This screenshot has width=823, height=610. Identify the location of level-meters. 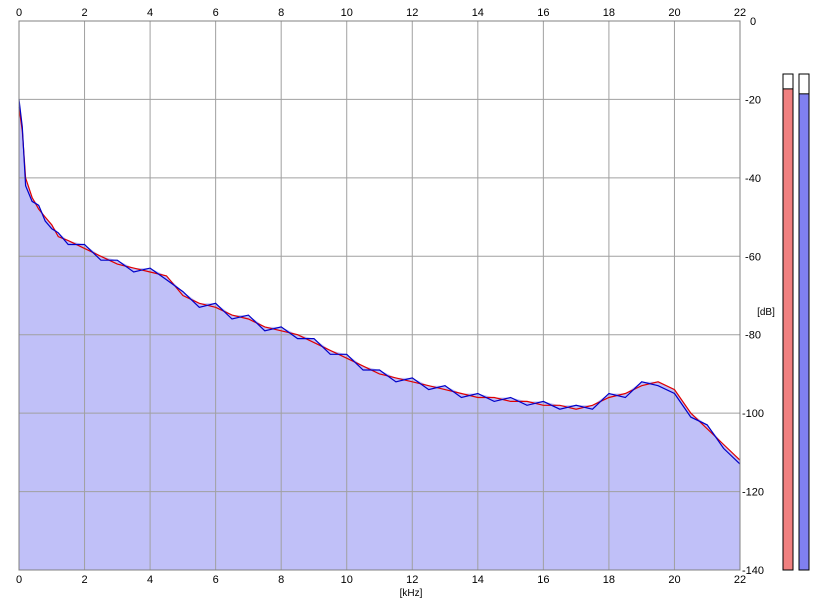
(796, 322).